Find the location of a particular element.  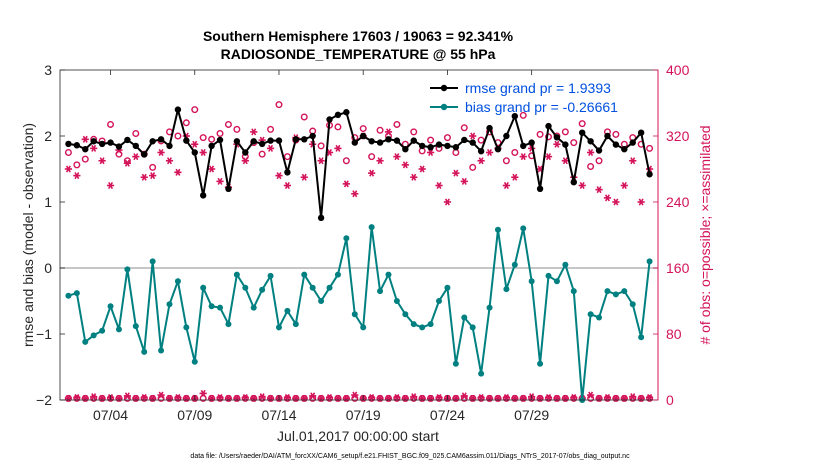

x-axis-label: Jul.01,2017 00:00:00 start is located at coordinates (358, 436).